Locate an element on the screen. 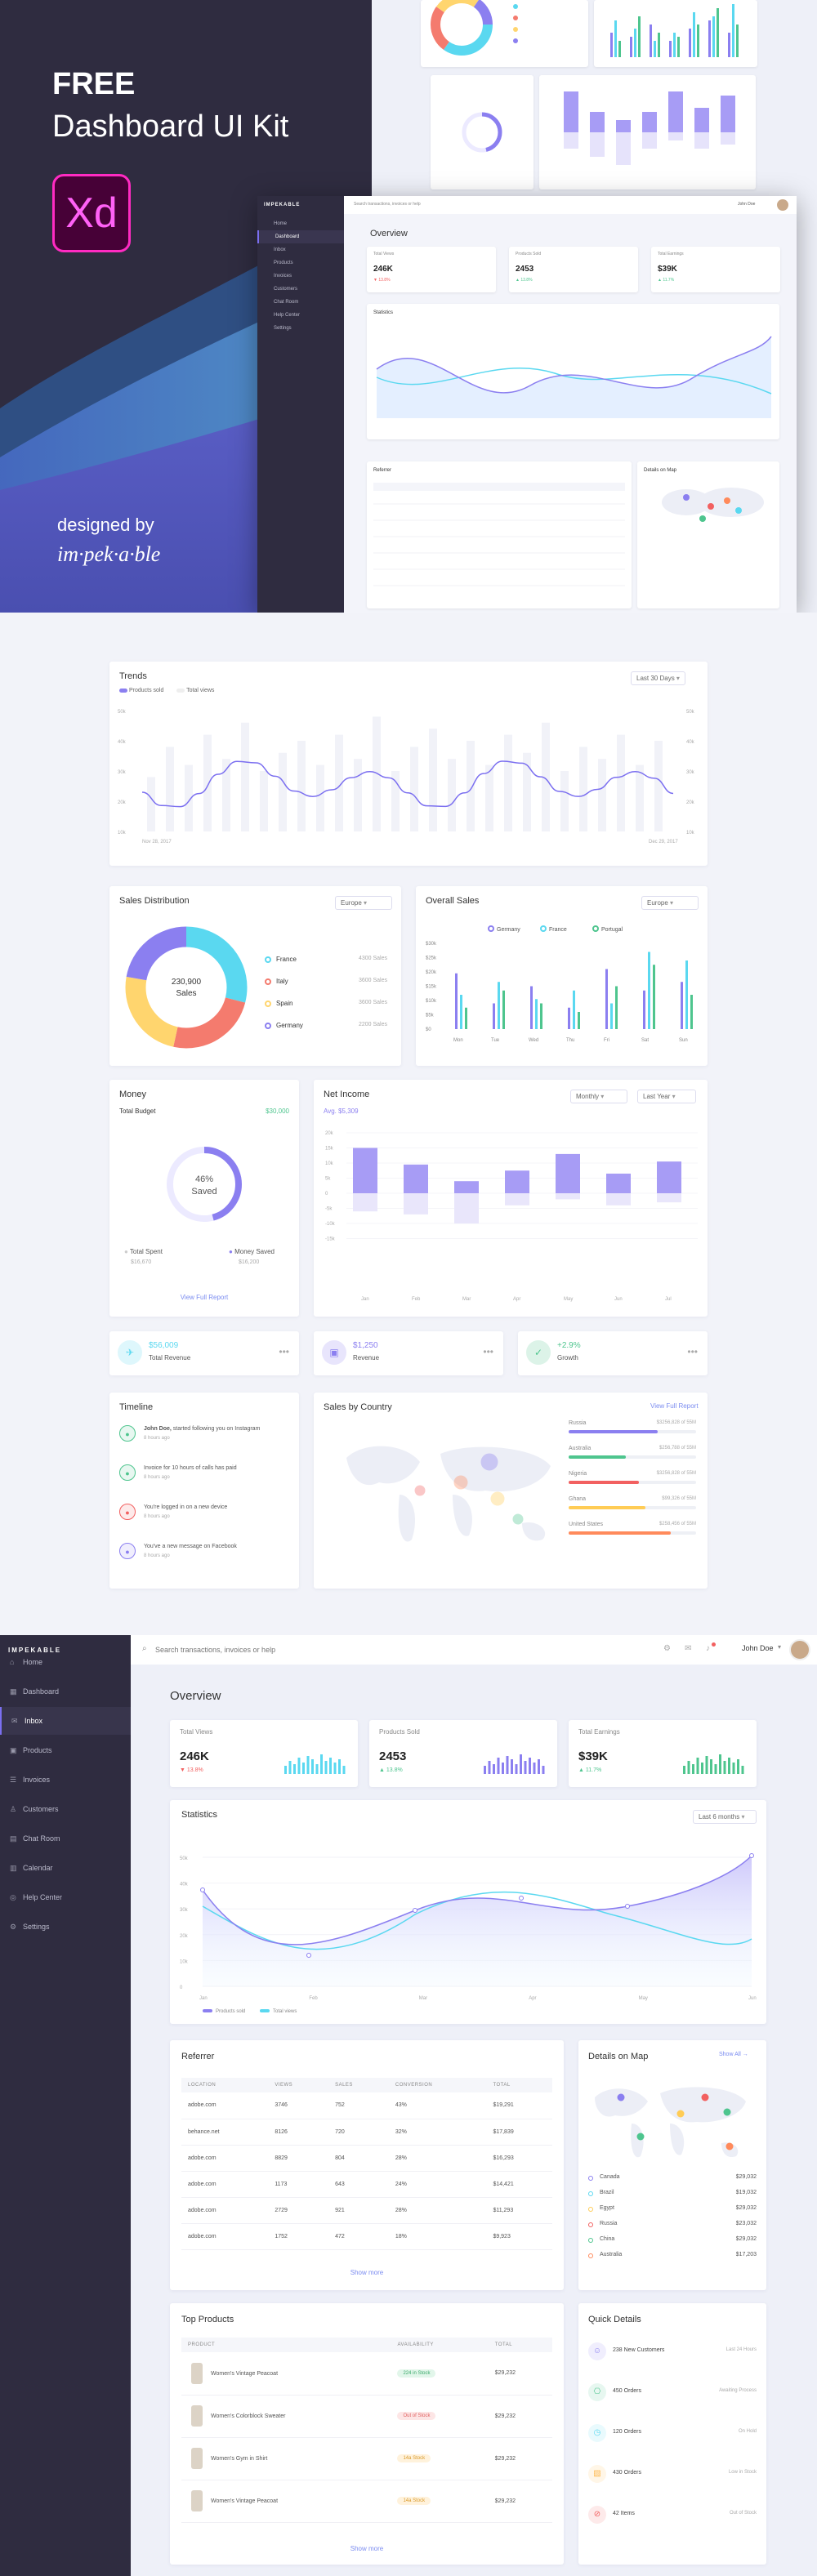  sidebar-item-label: Inbox is located at coordinates (34, 1721).